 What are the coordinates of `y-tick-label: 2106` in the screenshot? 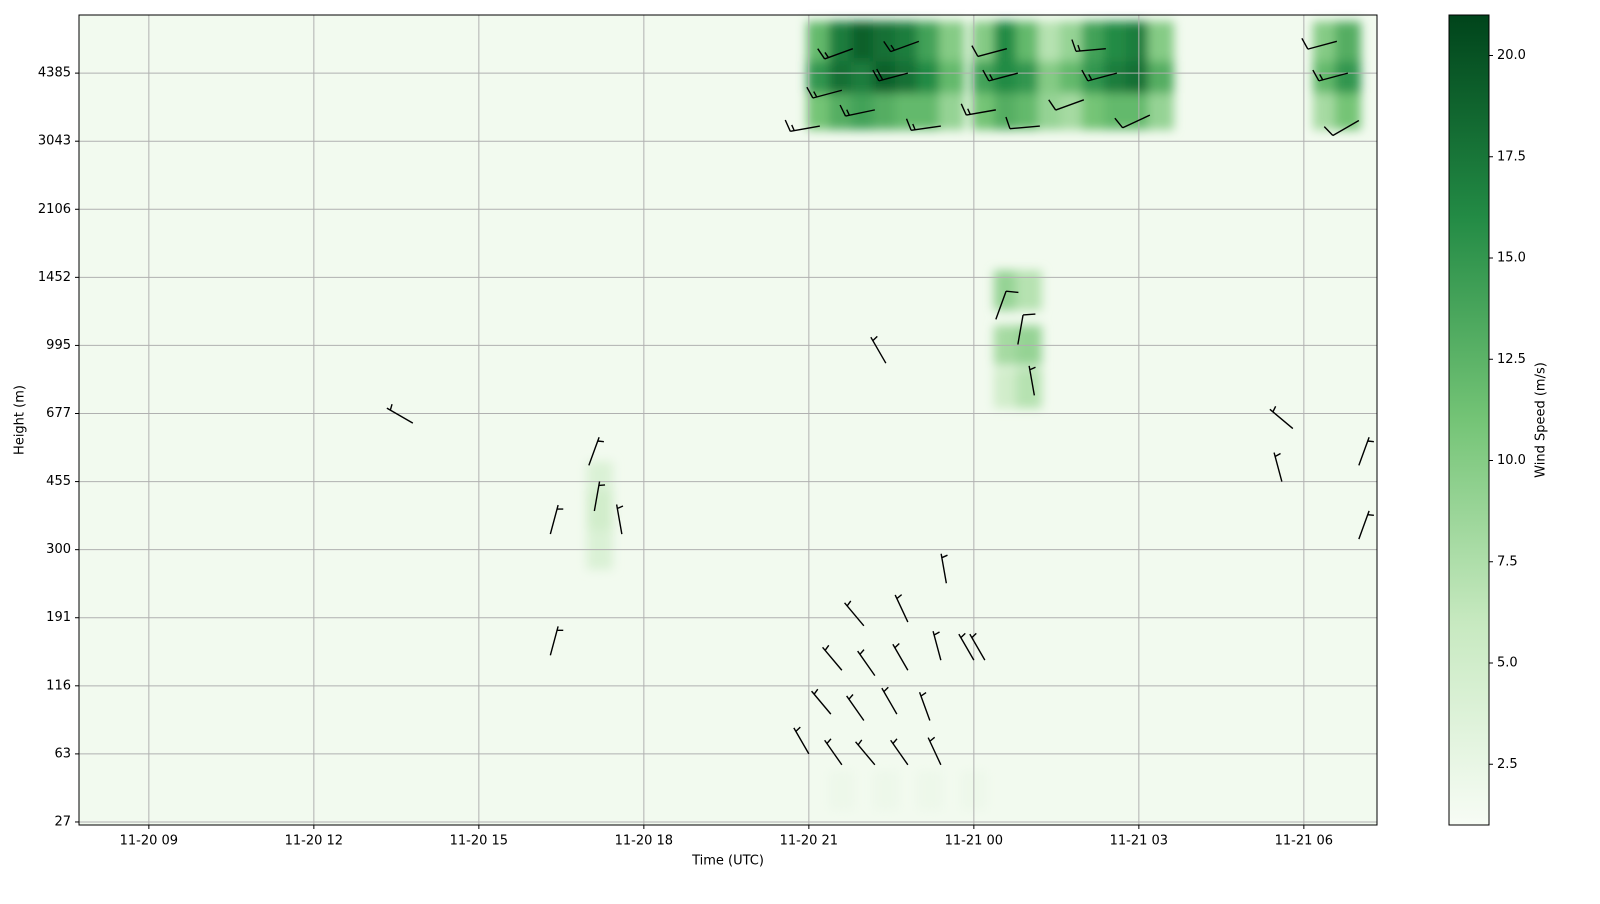 It's located at (54, 209).